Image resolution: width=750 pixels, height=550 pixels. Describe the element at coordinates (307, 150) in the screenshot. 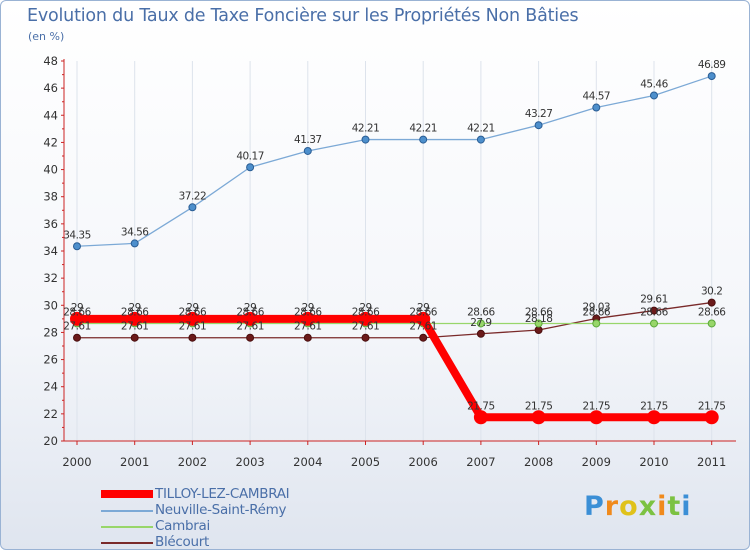

I see `point-neuville-2004` at that location.